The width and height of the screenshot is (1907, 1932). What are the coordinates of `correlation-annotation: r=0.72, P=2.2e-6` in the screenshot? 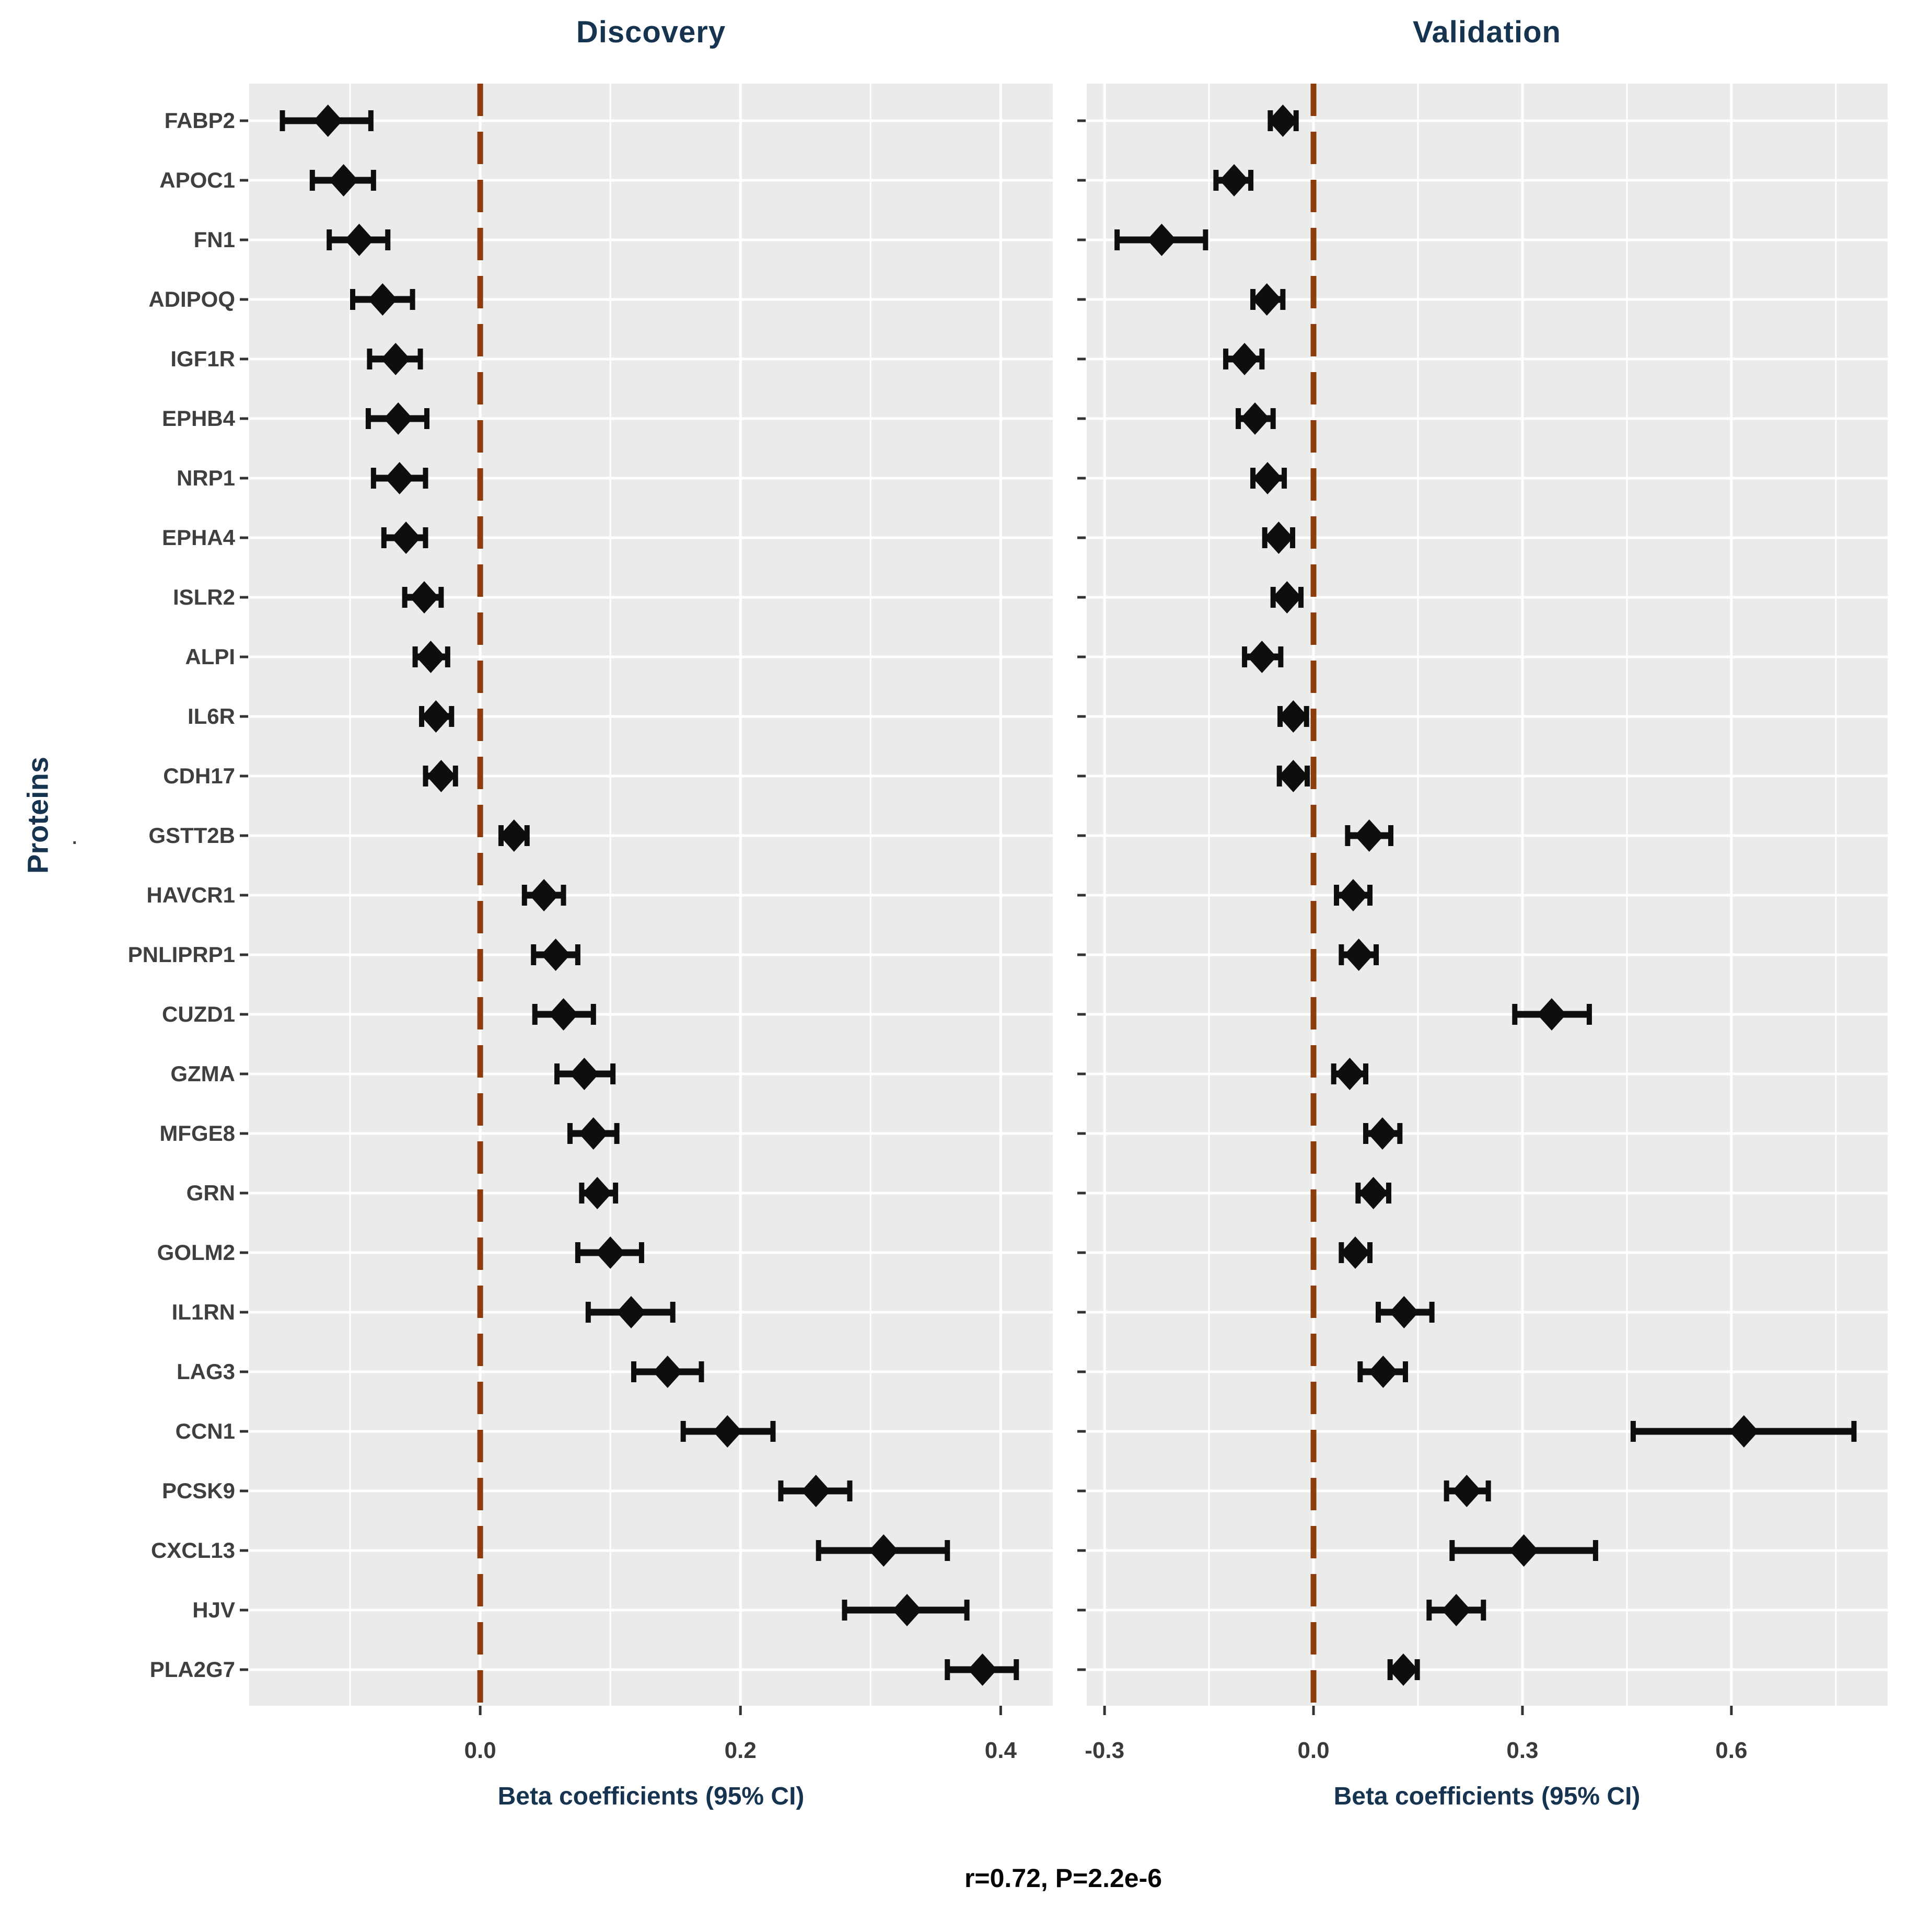 It's located at (1063, 1878).